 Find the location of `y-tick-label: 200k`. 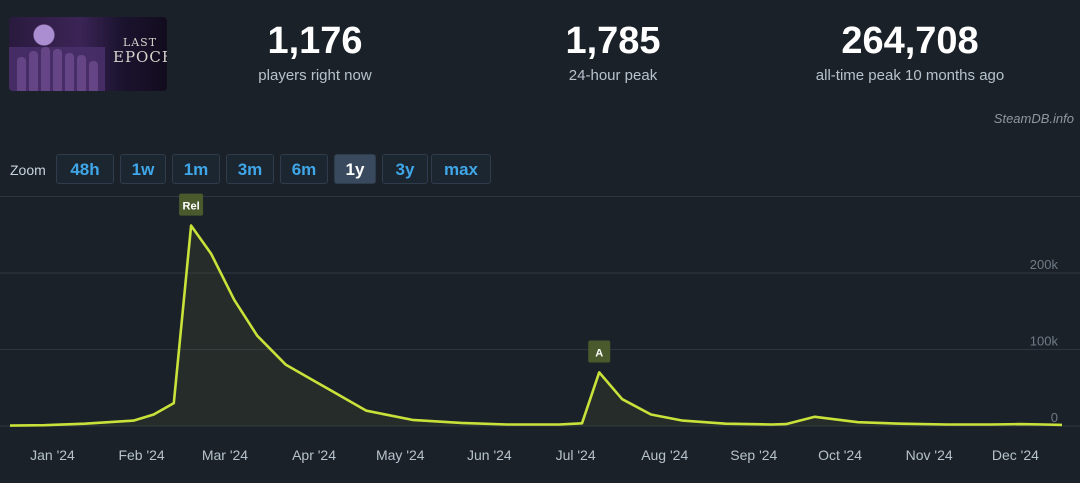

y-tick-label: 200k is located at coordinates (1044, 264).